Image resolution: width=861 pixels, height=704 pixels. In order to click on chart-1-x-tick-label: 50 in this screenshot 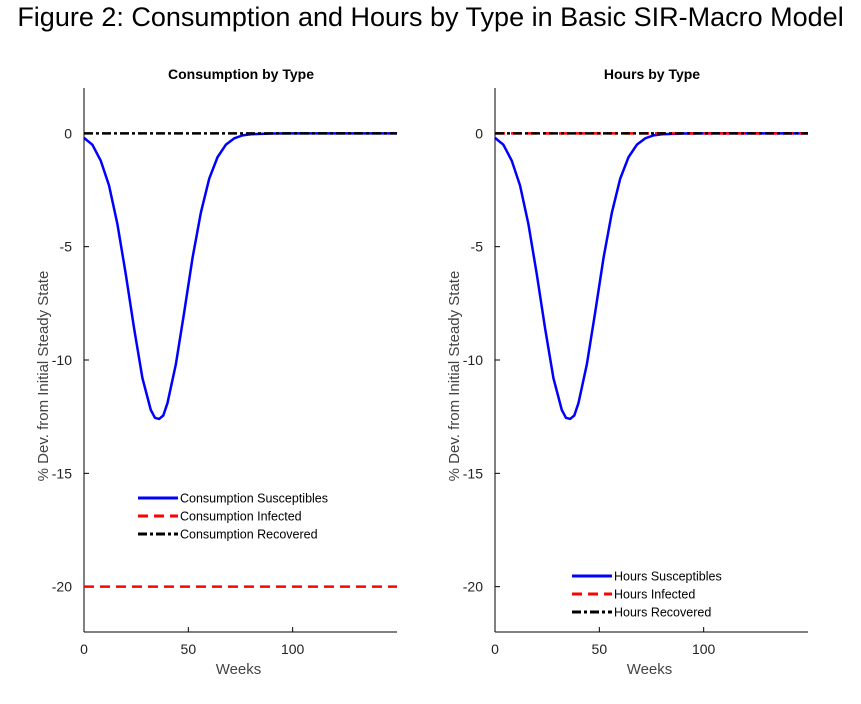, I will do `click(189, 649)`.